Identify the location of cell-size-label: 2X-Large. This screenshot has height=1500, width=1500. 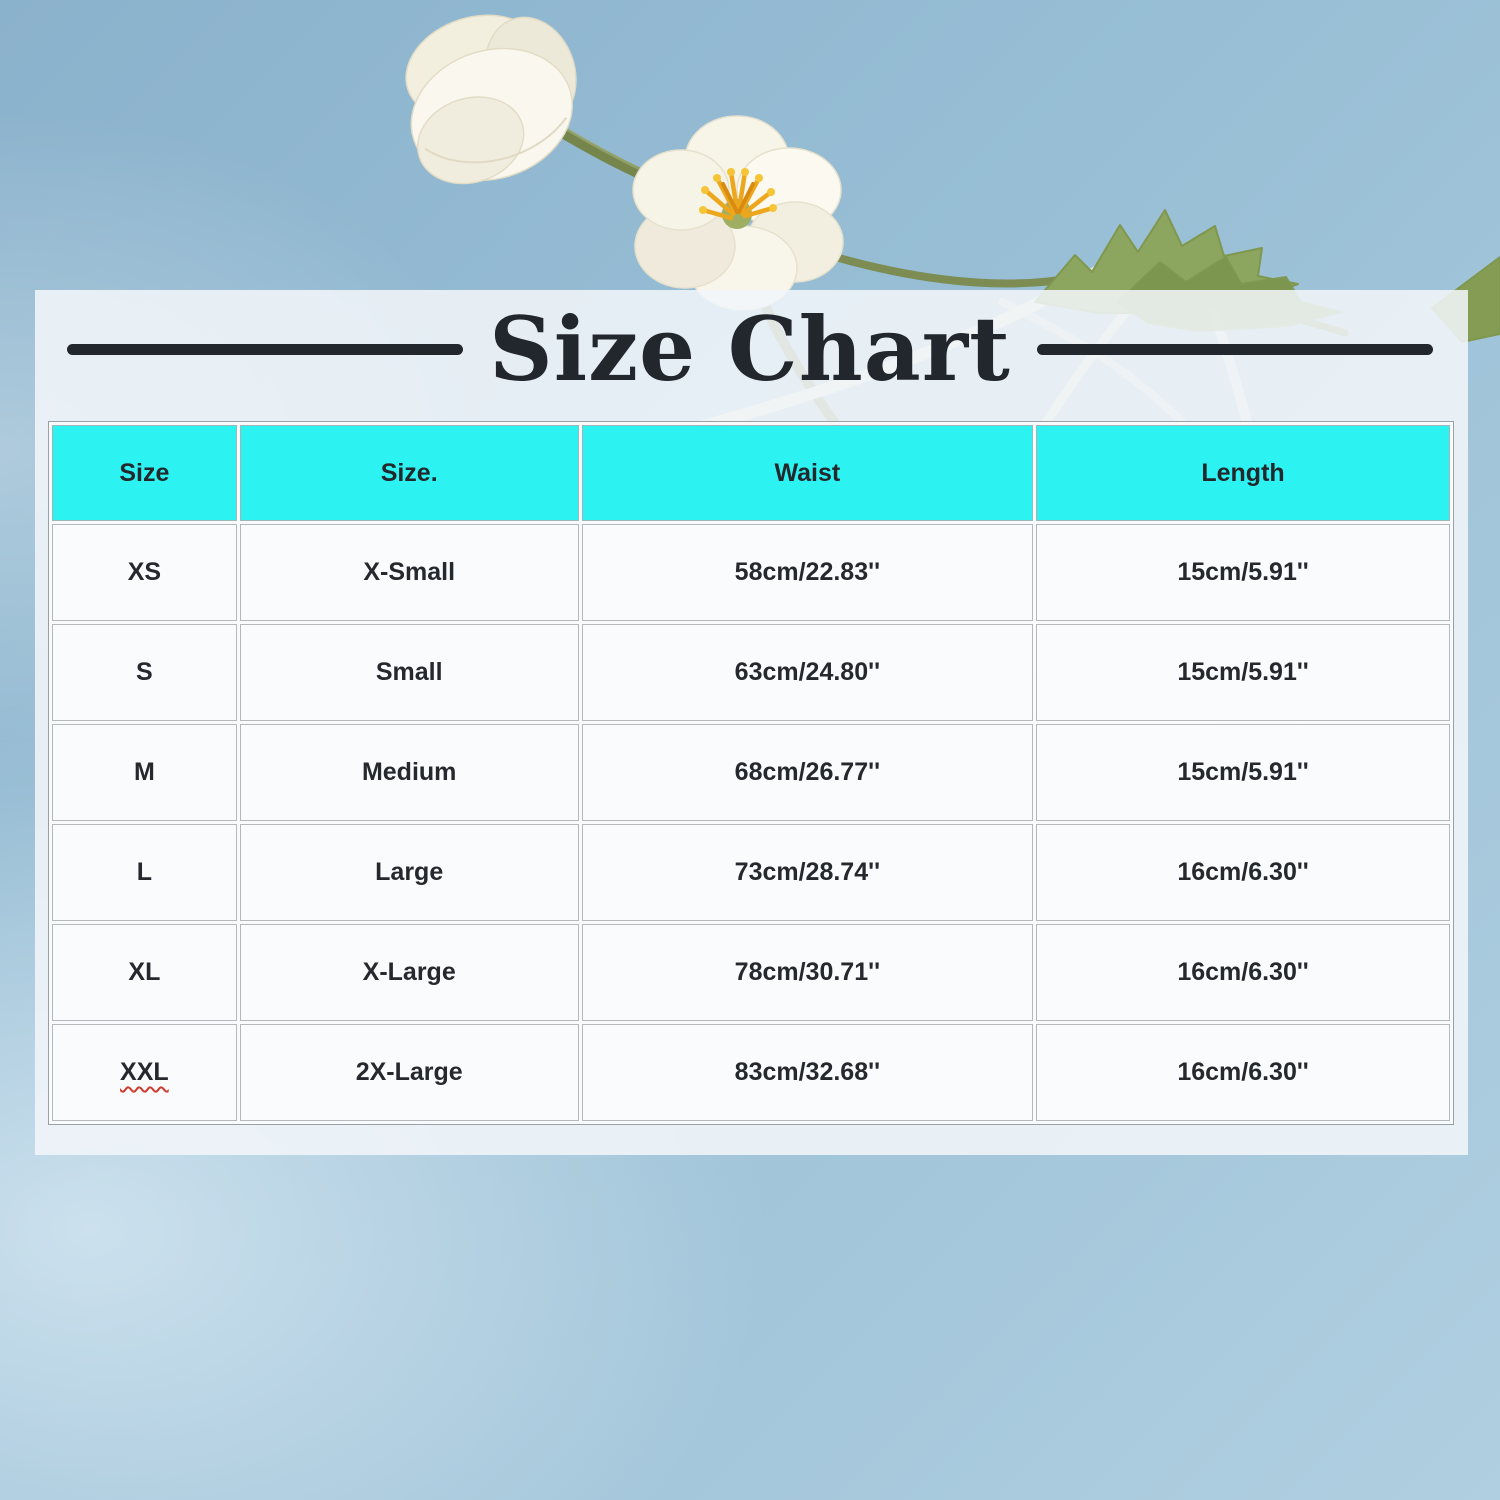
(409, 1072).